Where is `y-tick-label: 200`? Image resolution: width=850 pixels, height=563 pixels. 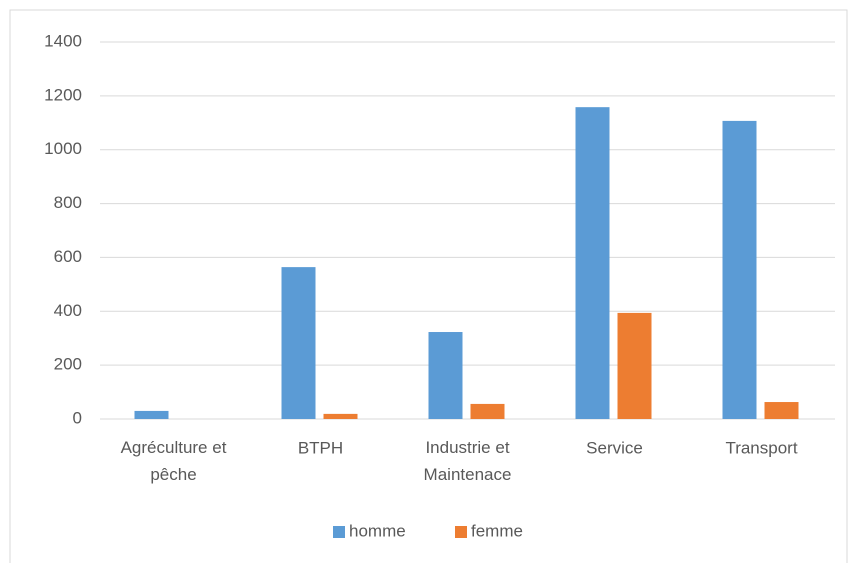 y-tick-label: 200 is located at coordinates (68, 364).